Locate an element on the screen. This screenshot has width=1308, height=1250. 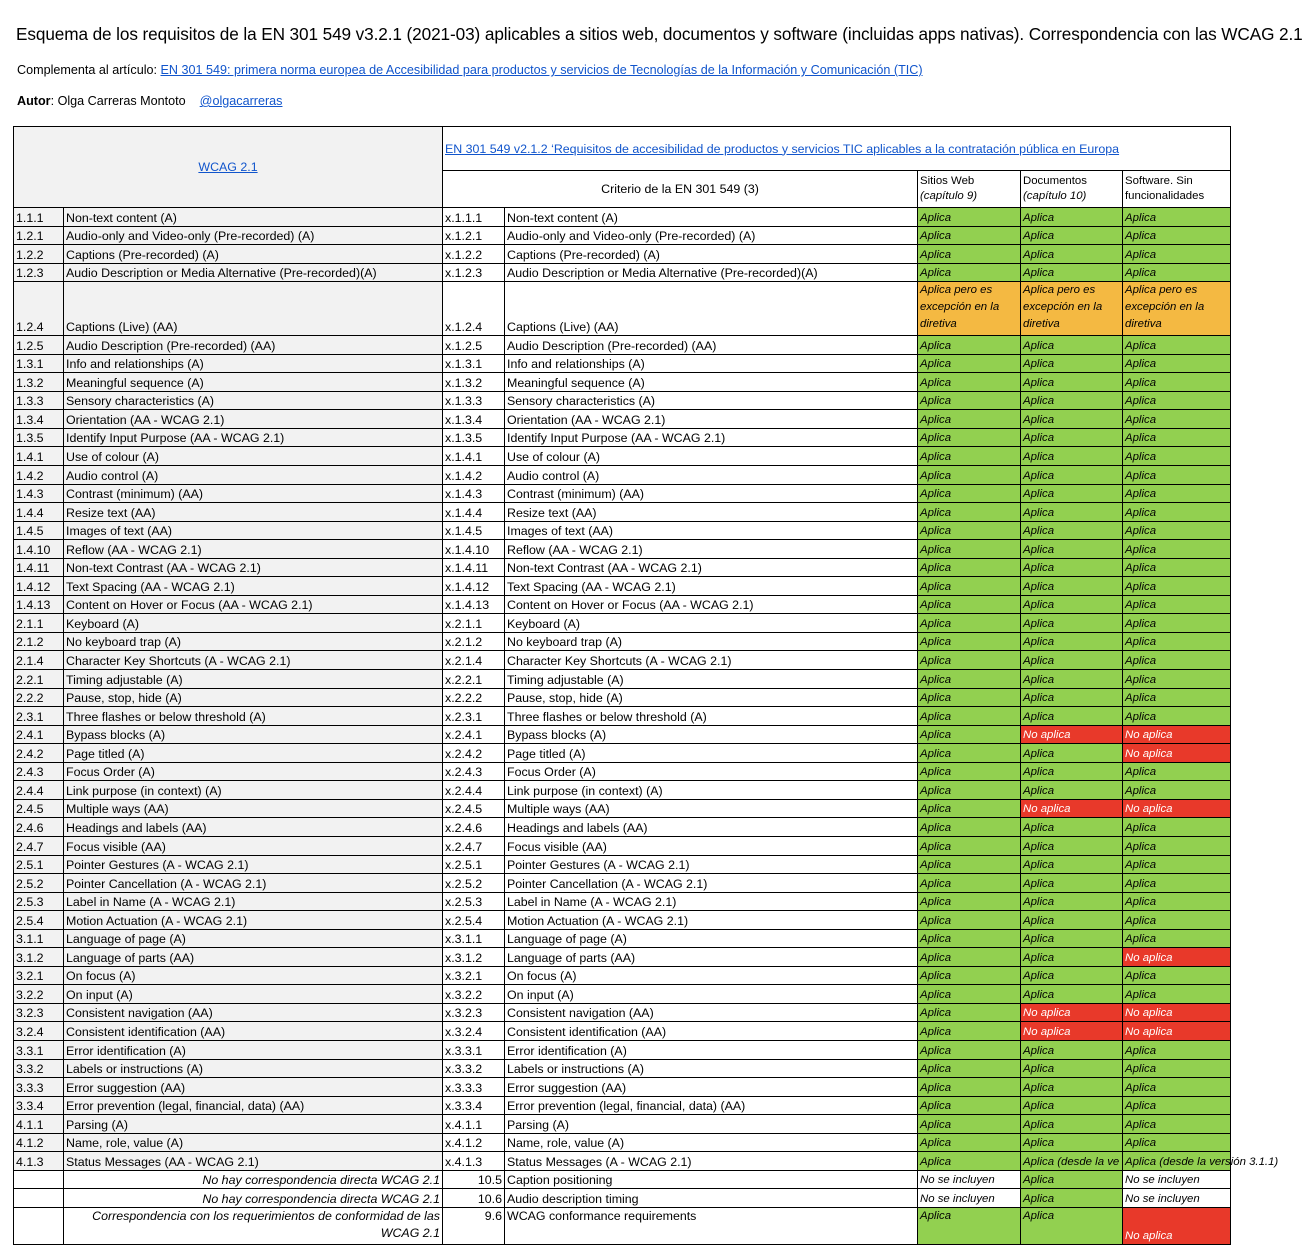
en-id: x.1.4.1 is located at coordinates (473, 456).